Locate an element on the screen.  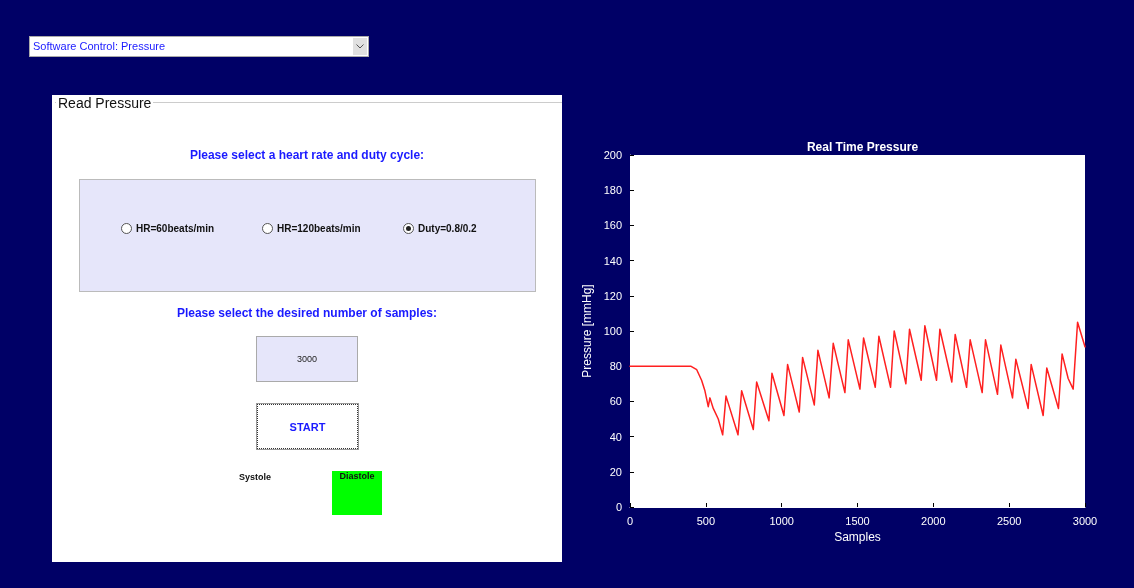
x-tick-label: 1500 is located at coordinates (857, 520).